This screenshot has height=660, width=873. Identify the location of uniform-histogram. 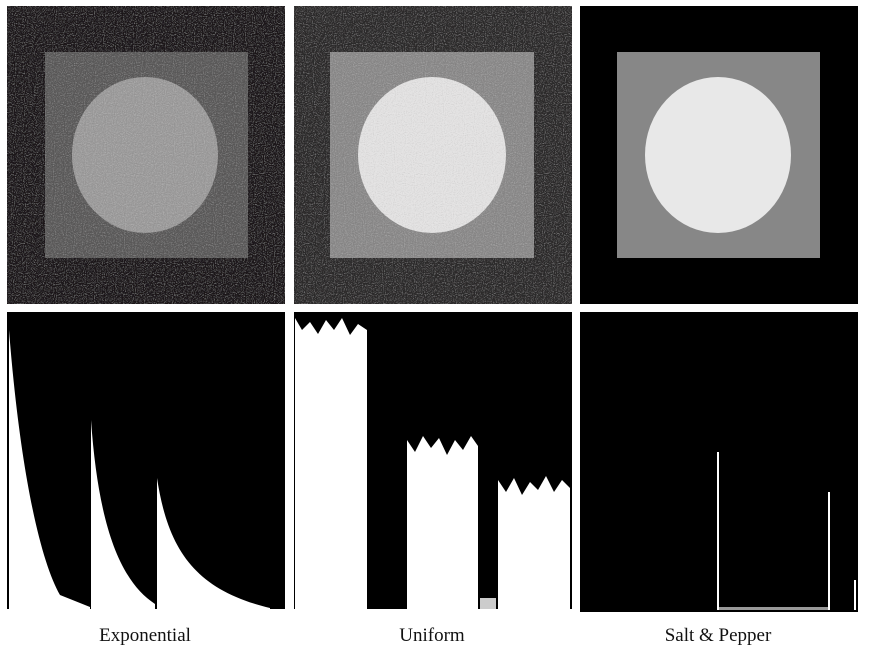
(433, 462).